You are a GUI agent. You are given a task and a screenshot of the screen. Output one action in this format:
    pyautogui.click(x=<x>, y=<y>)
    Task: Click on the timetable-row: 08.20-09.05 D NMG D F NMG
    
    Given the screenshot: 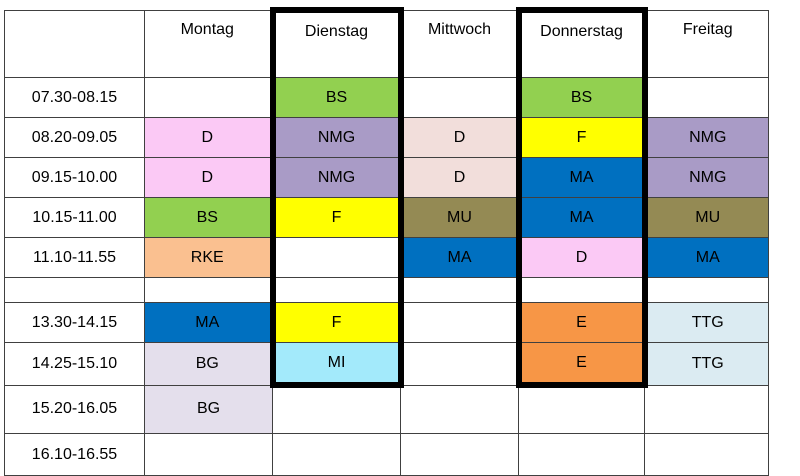 What is the action you would take?
    pyautogui.click(x=386, y=137)
    